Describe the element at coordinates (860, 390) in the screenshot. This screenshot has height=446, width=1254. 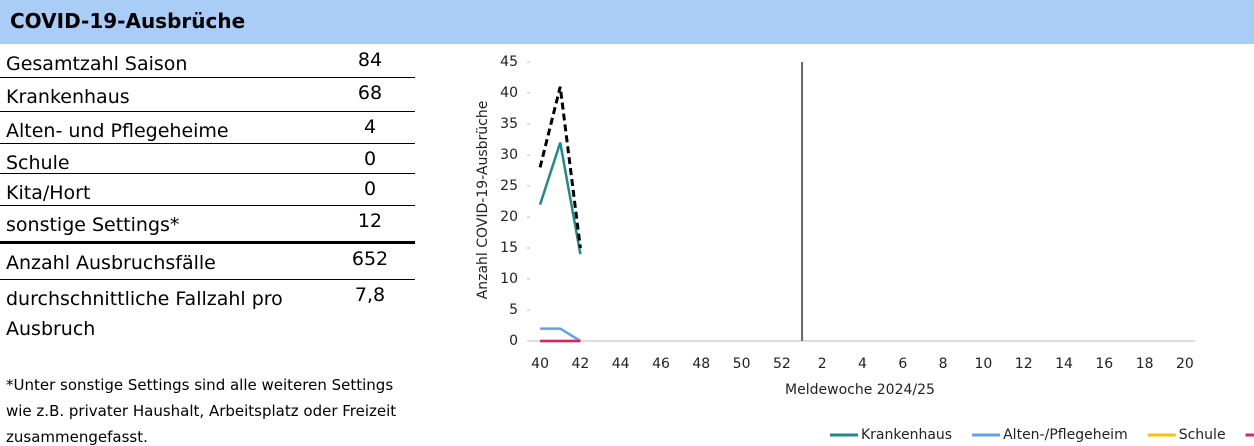
I see `x-axis-title: Meldewoche 2024/25` at that location.